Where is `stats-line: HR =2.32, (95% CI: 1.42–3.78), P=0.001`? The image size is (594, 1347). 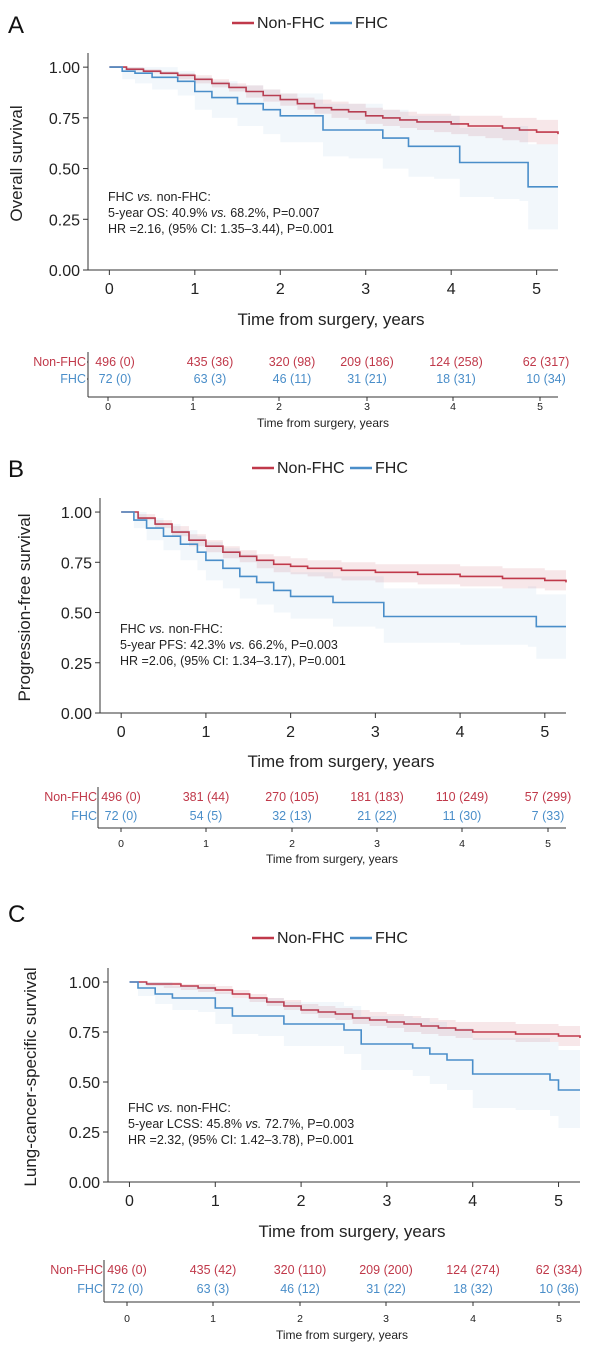 stats-line: HR =2.32, (95% CI: 1.42–3.78), P=0.001 is located at coordinates (241, 1140).